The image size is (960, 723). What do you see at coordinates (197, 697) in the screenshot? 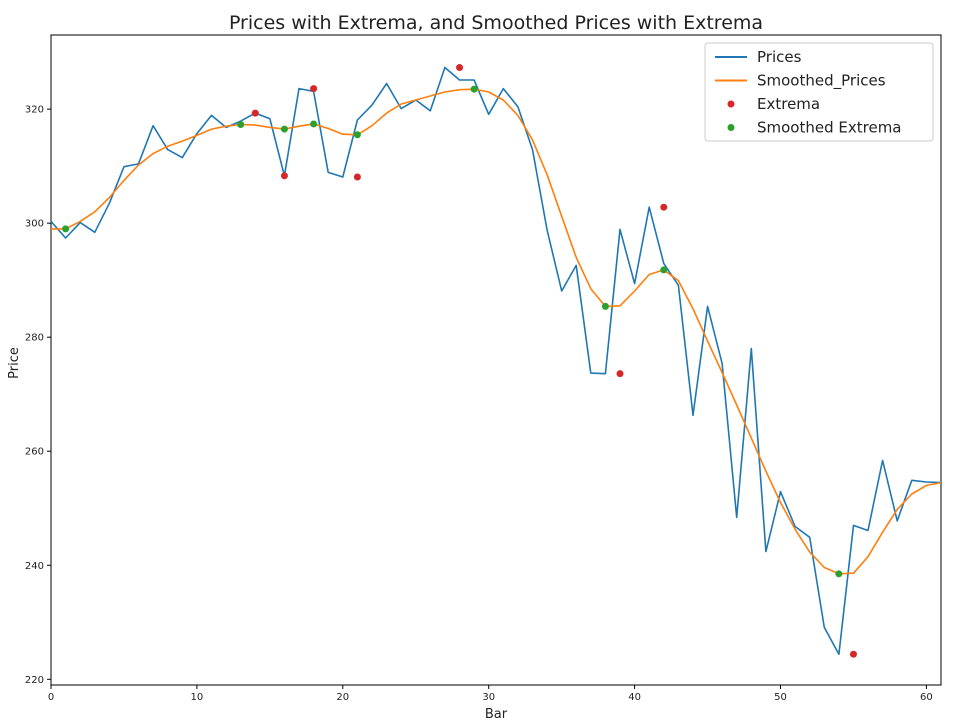
I see `x-tick-label: 10` at bounding box center [197, 697].